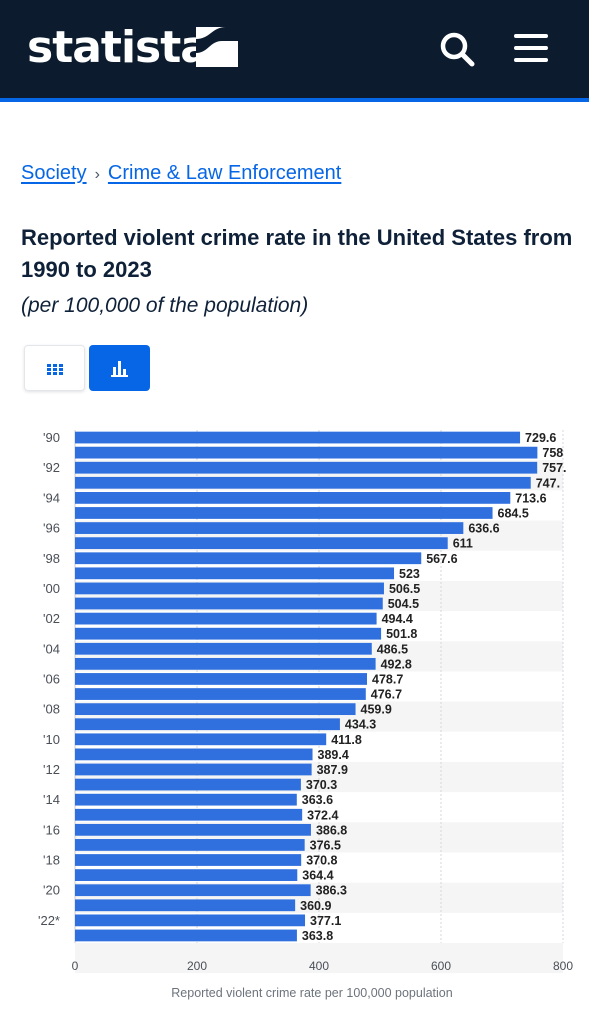 The width and height of the screenshot is (589, 1023). Describe the element at coordinates (197, 966) in the screenshot. I see `x-tick-label: 200` at that location.